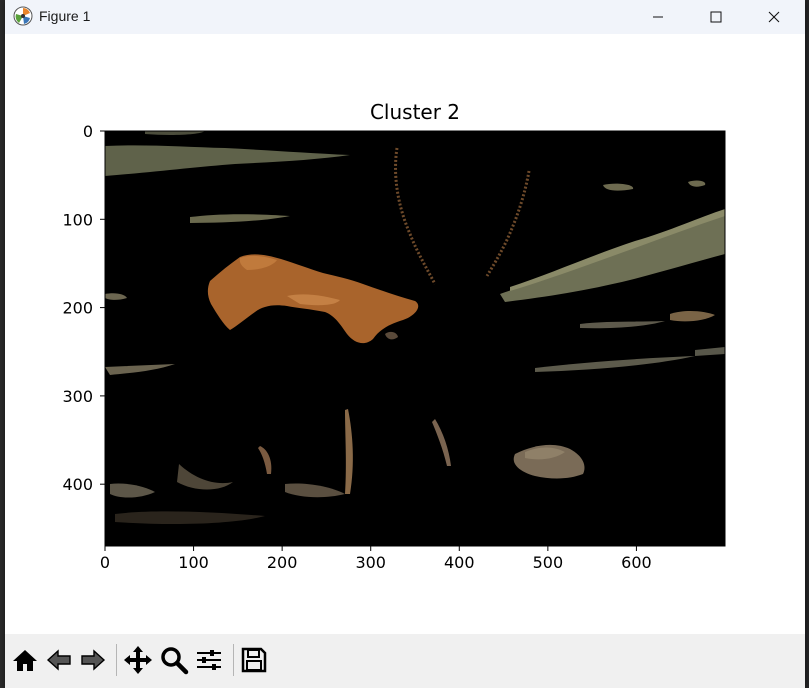 This screenshot has height=688, width=809. I want to click on navigation-toolbar, so click(405, 661).